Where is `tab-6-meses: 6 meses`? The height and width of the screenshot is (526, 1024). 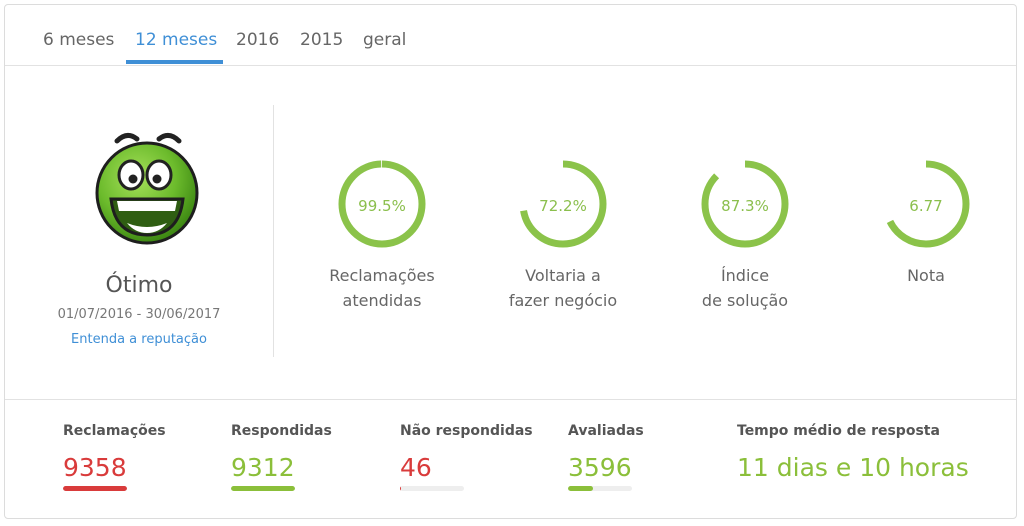 tab-6-meses: 6 meses is located at coordinates (79, 40).